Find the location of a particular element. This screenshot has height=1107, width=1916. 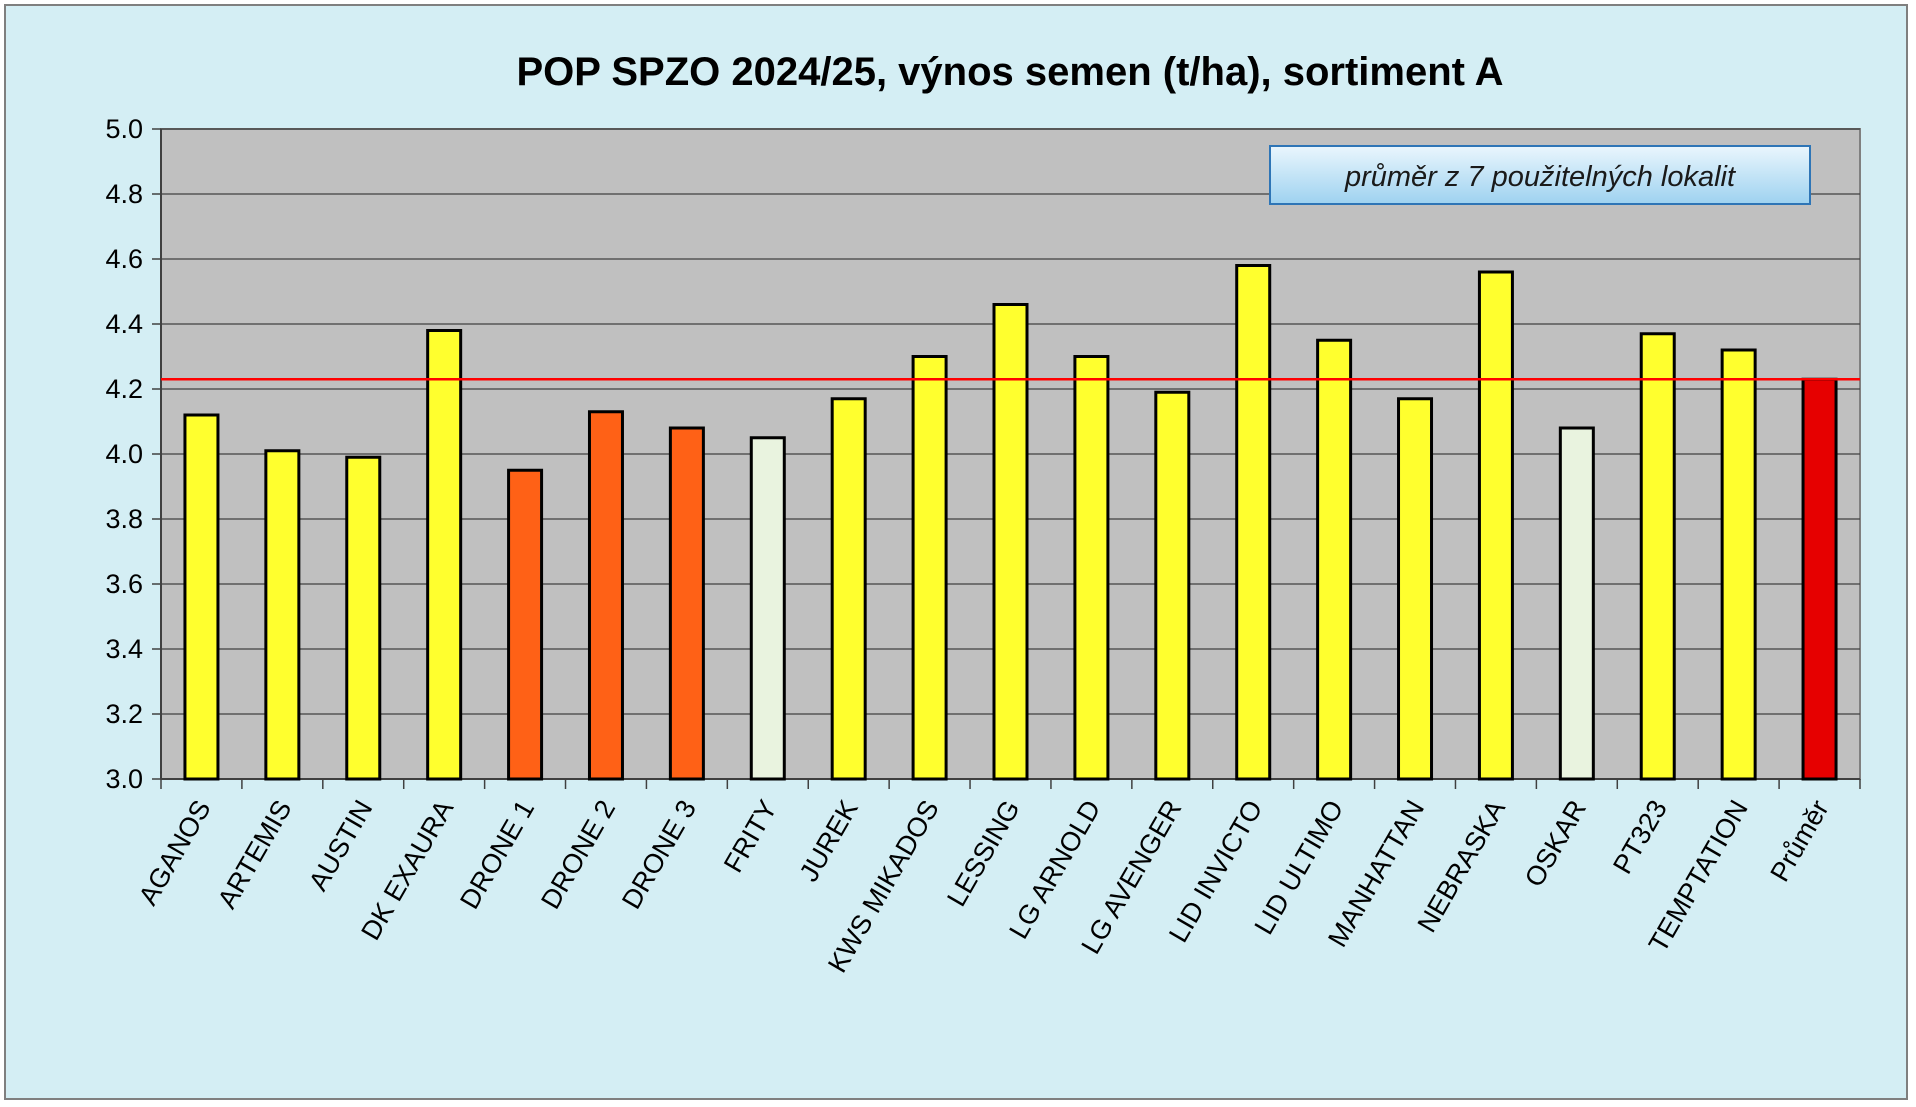

x-tick-label: ARTEMIS is located at coordinates (255, 854).